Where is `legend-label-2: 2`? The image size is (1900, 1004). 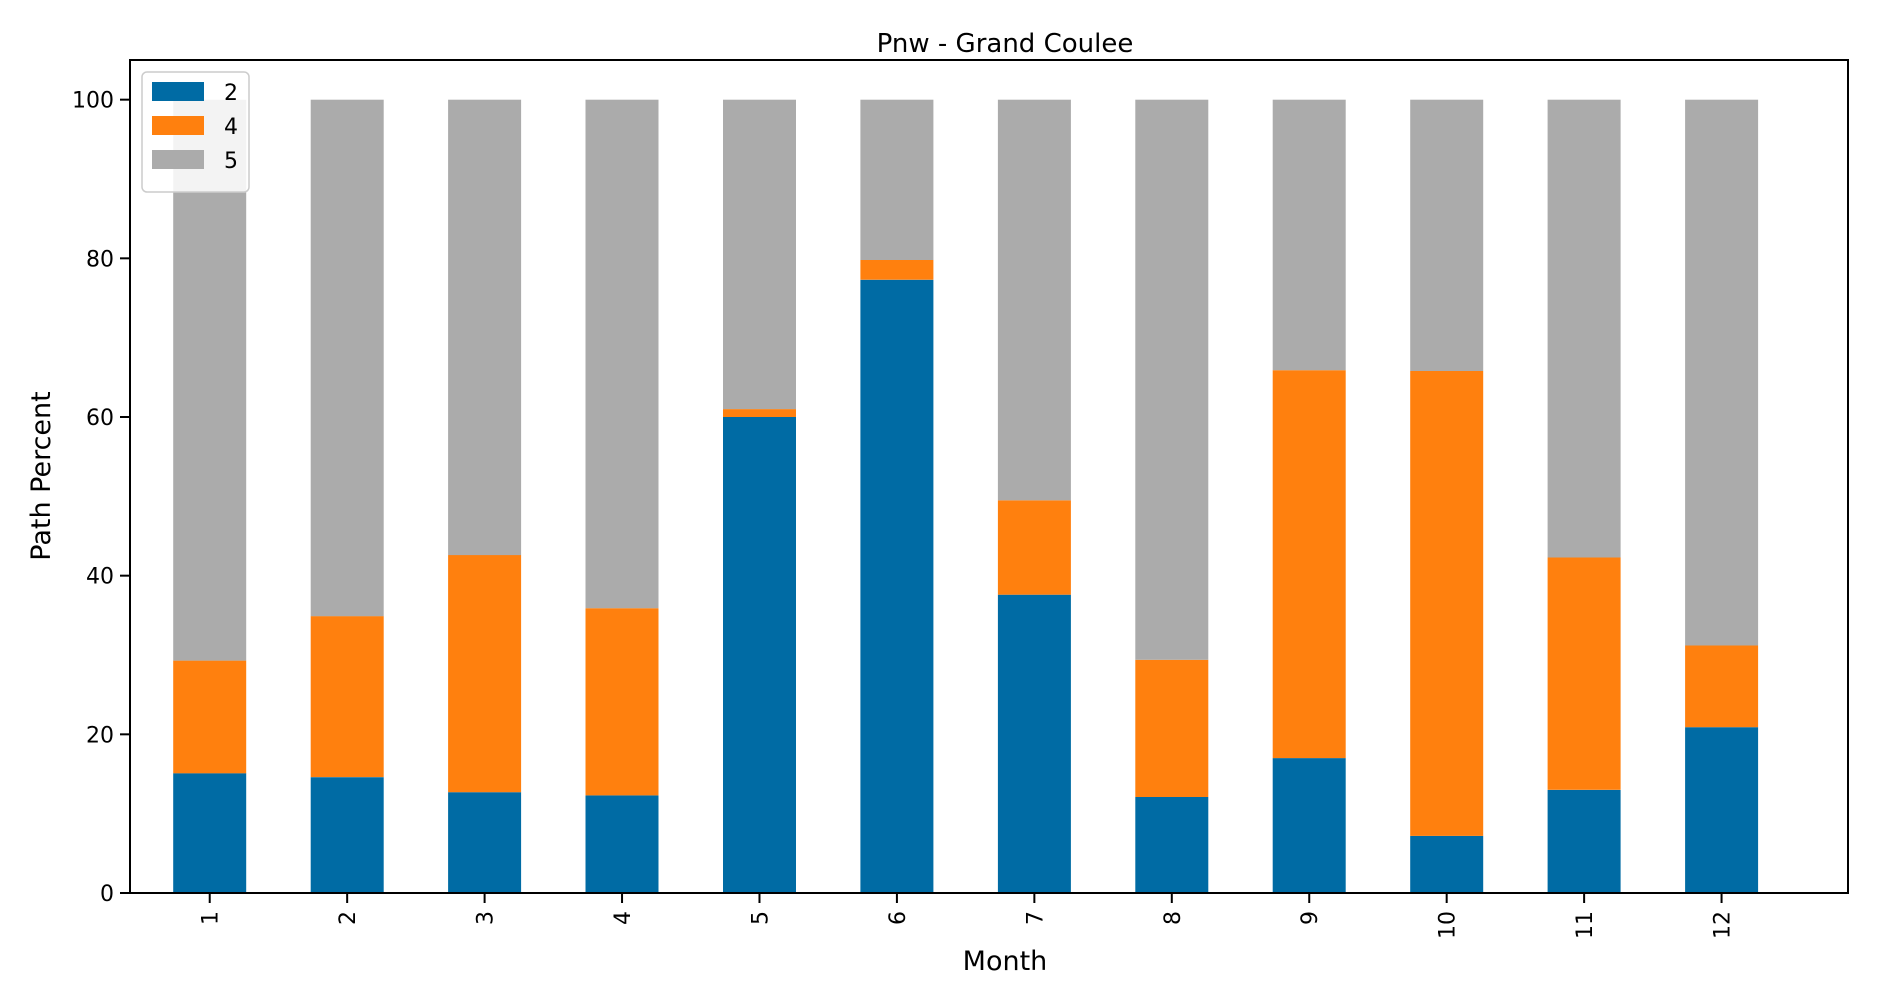 legend-label-2: 2 is located at coordinates (231, 93).